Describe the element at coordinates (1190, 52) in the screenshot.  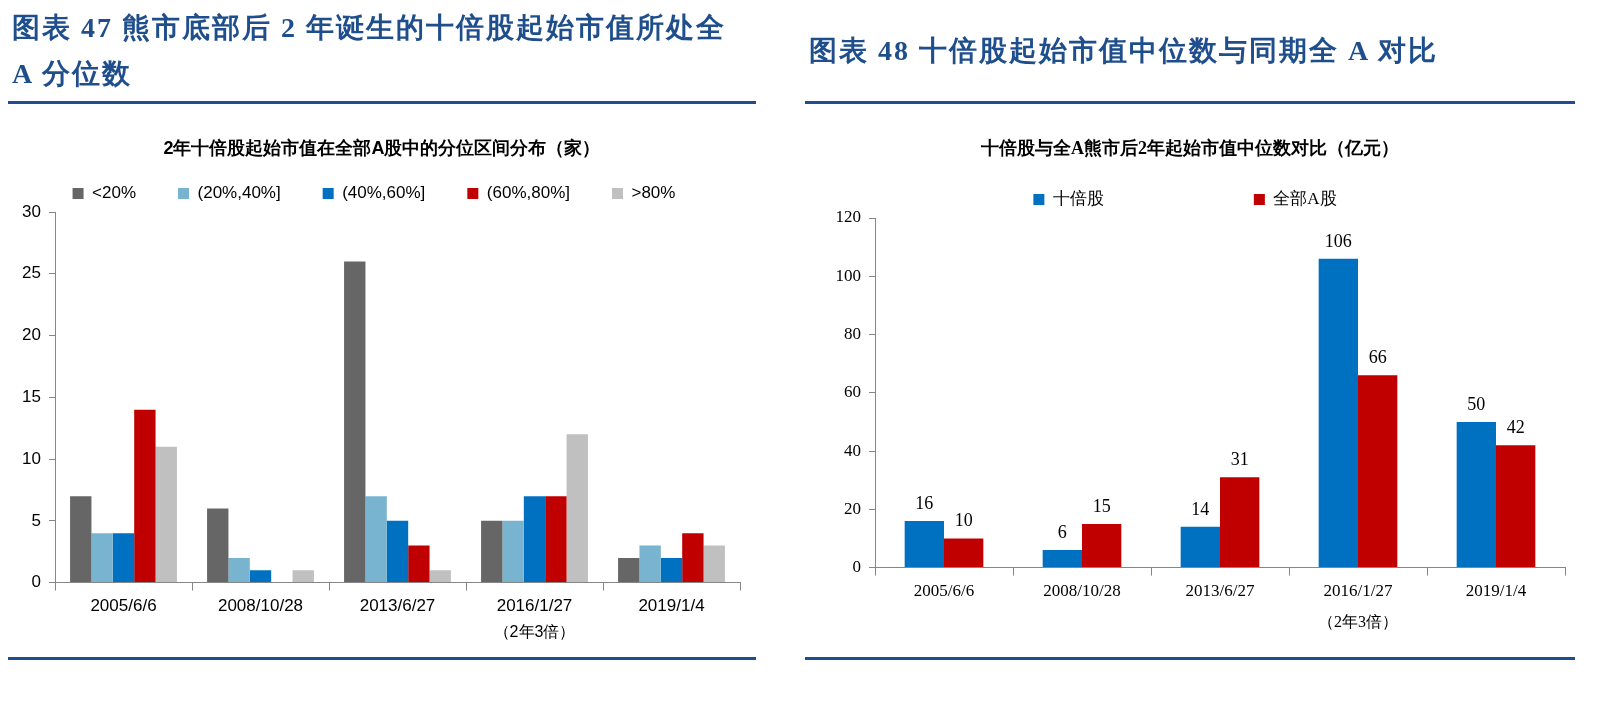
I see `chart-title: 图表 48 十倍股起始市值中位数与同期全 A 对比` at that location.